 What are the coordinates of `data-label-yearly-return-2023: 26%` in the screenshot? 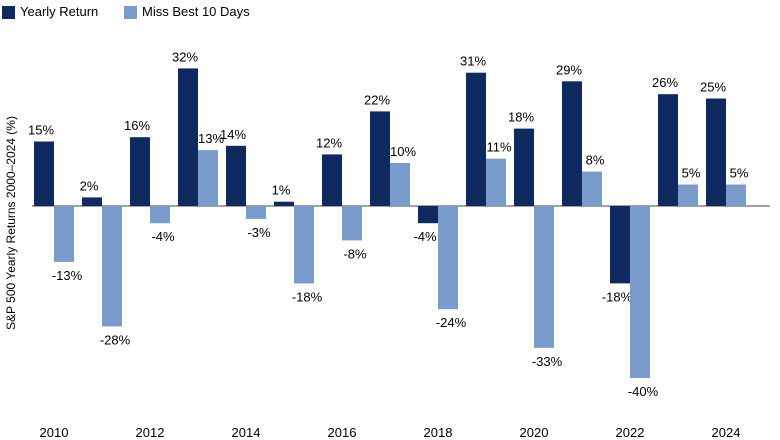 It's located at (665, 82).